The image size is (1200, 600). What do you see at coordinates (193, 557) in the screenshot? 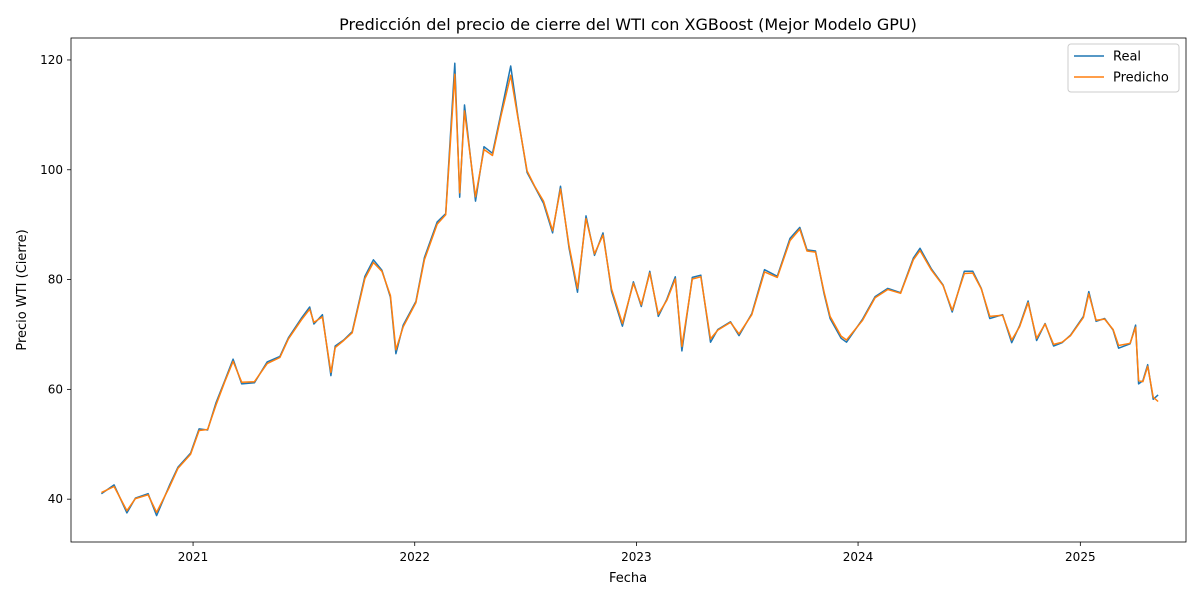
I see `x-tick-label: 2021` at bounding box center [193, 557].